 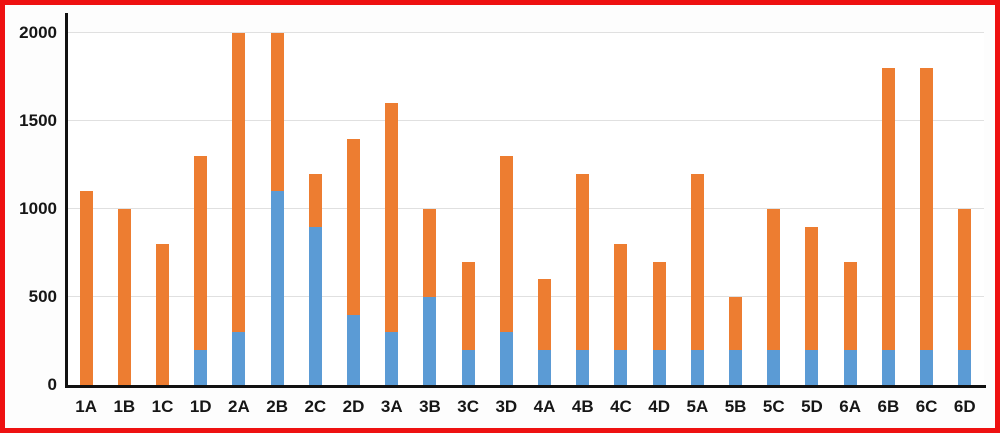 I want to click on bar-slot-2D, so click(x=353, y=209).